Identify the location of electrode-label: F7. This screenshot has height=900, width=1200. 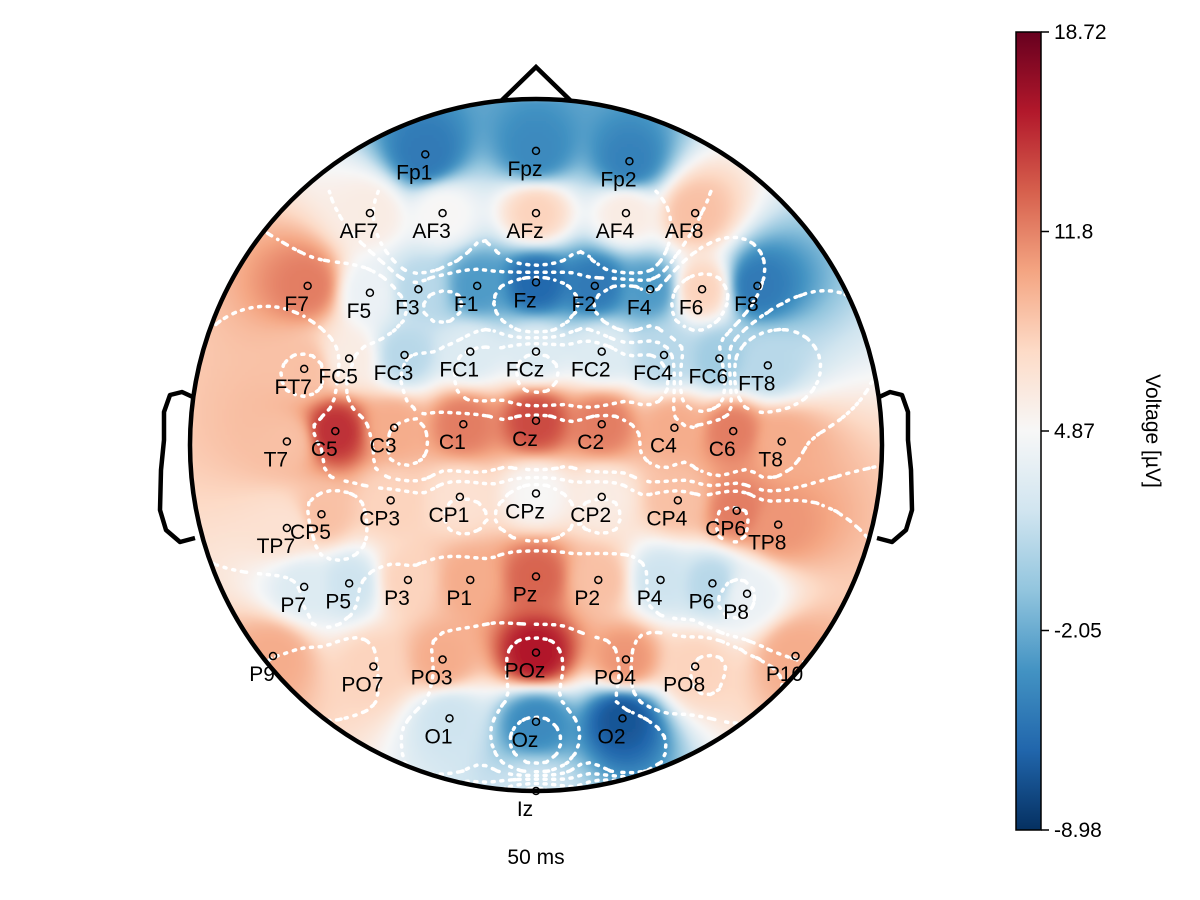
(296, 304).